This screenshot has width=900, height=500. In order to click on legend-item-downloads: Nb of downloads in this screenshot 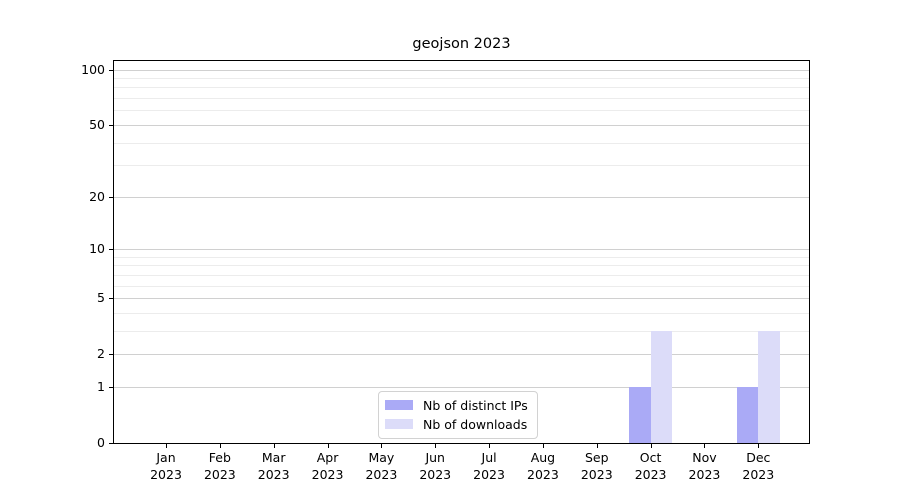, I will do `click(456, 424)`.